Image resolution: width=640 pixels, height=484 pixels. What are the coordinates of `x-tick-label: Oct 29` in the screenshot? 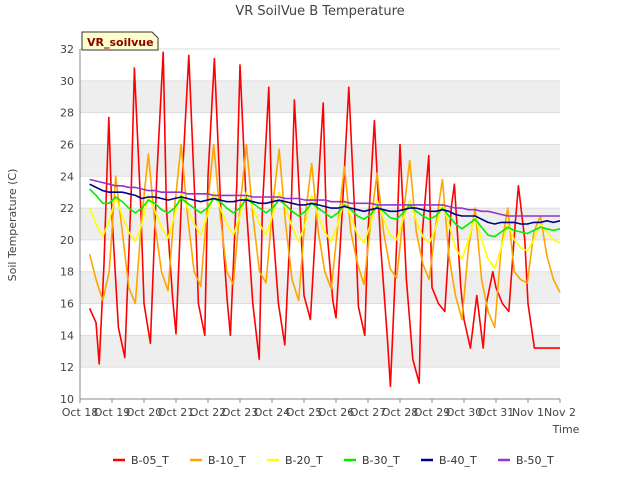 It's located at (432, 412).